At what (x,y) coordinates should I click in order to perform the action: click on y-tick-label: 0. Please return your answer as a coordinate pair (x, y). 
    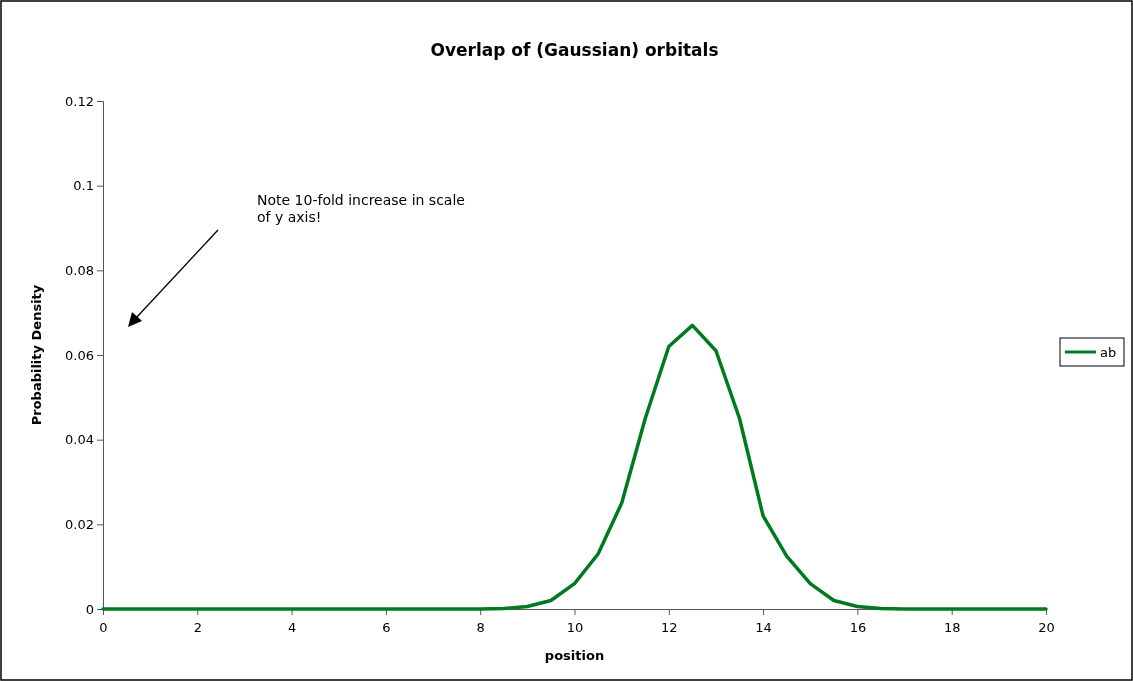
    Looking at the image, I should click on (89, 609).